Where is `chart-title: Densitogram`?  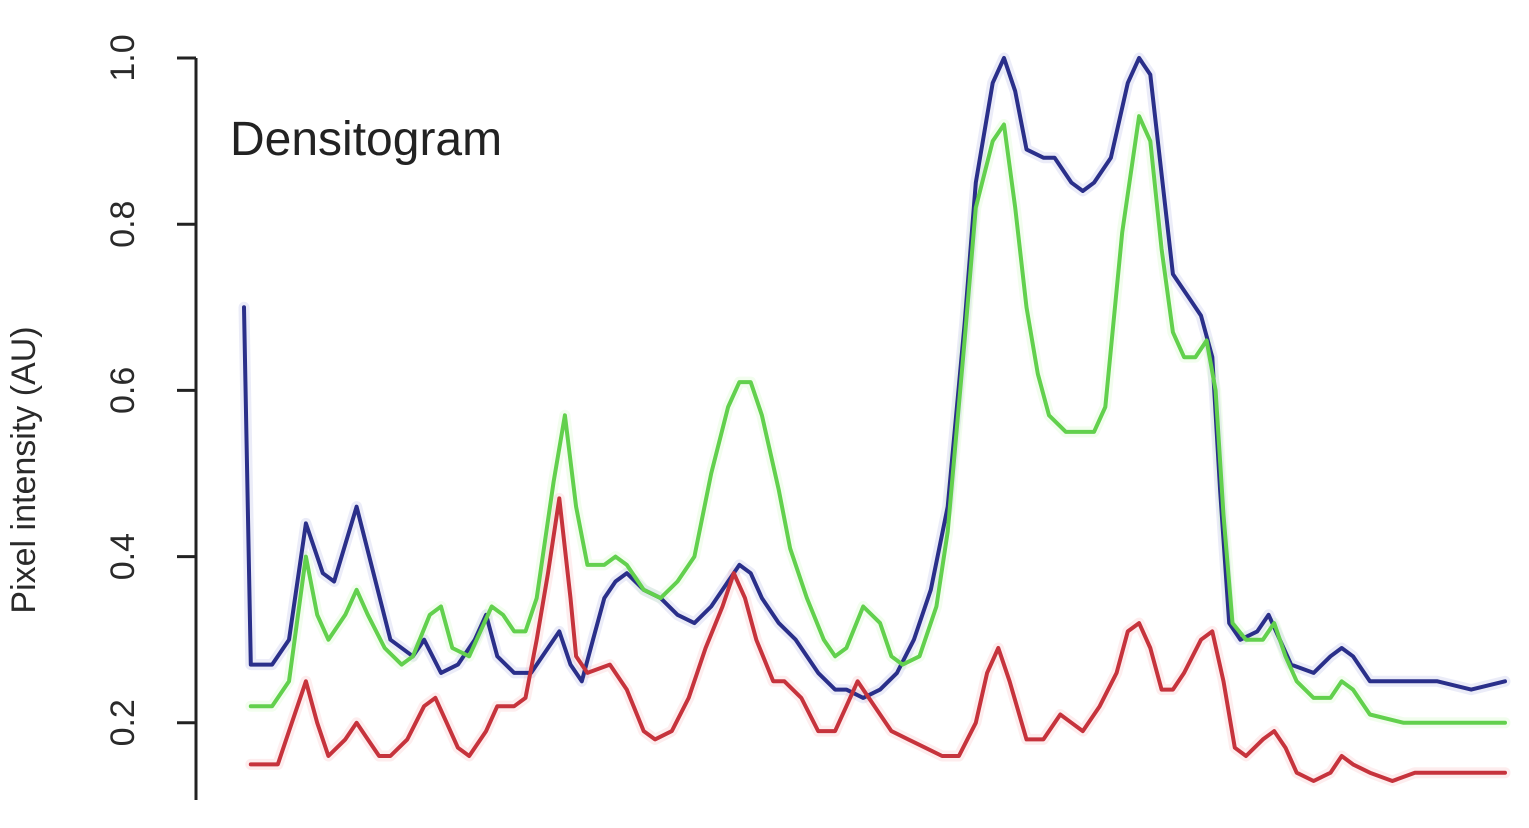
chart-title: Densitogram is located at coordinates (366, 139).